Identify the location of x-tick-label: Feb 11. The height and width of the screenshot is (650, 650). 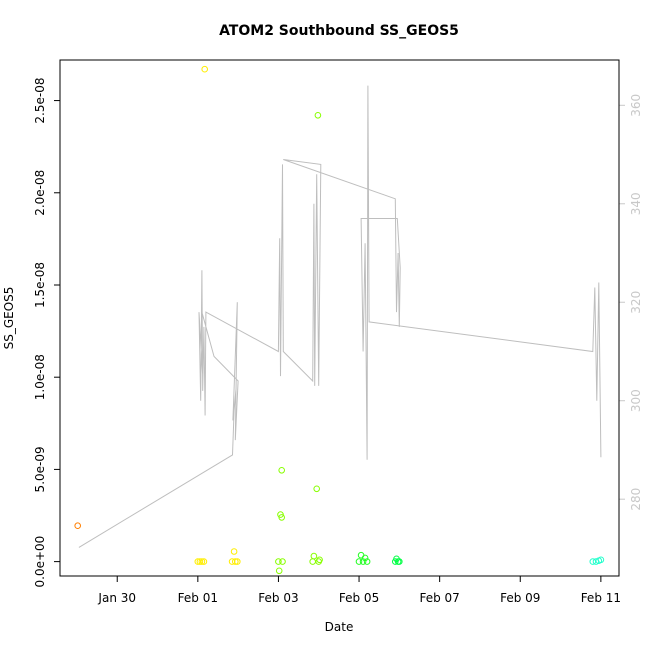
(601, 598).